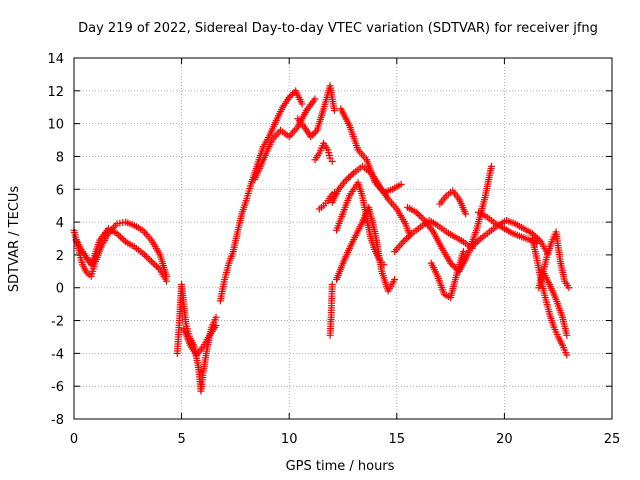 This screenshot has height=480, width=640. What do you see at coordinates (60, 190) in the screenshot?
I see `y-tick-label: 6` at bounding box center [60, 190].